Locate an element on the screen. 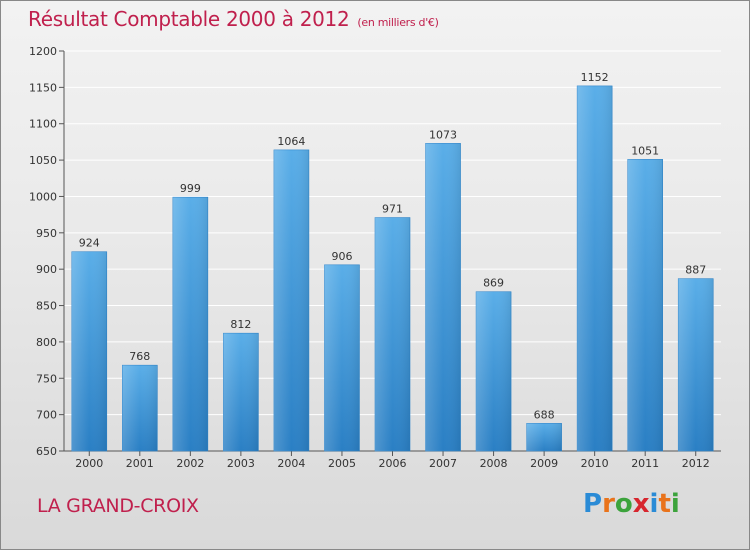 The width and height of the screenshot is (750, 550). x-tick-label: 2011 is located at coordinates (645, 463).